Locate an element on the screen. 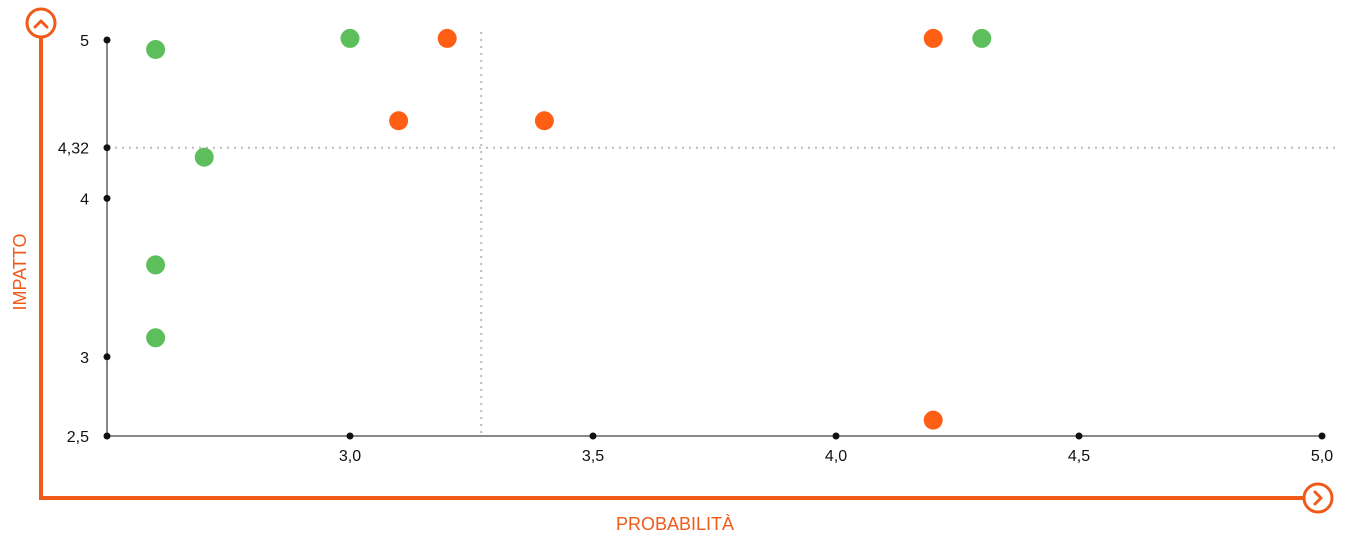 The height and width of the screenshot is (535, 1346). right-arrow-icon is located at coordinates (1318, 498).